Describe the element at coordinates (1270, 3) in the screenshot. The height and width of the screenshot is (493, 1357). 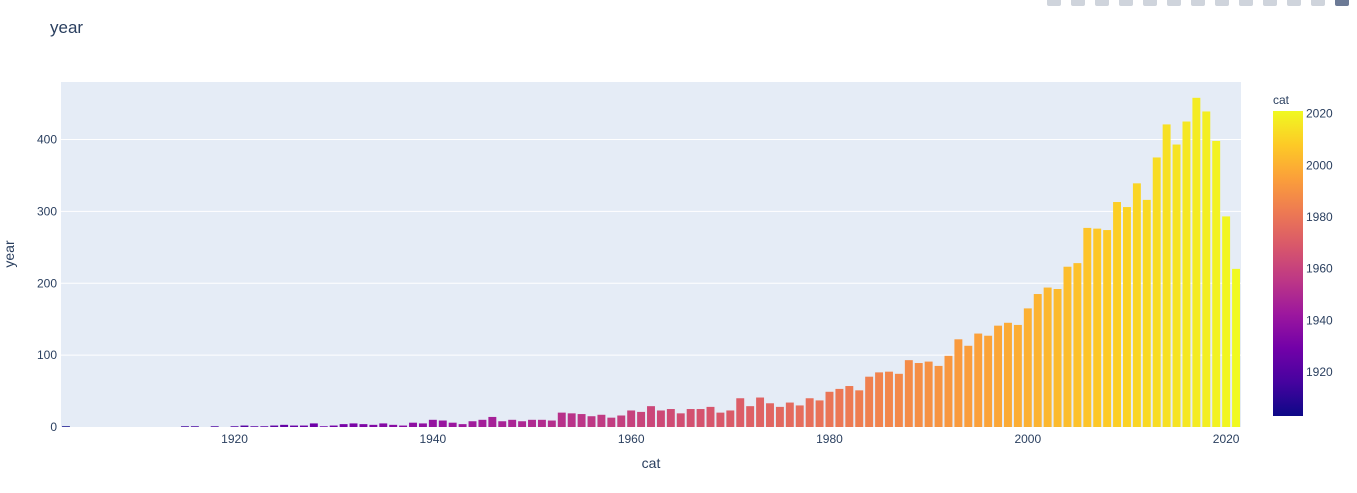
I see `spike-lines-icon` at that location.